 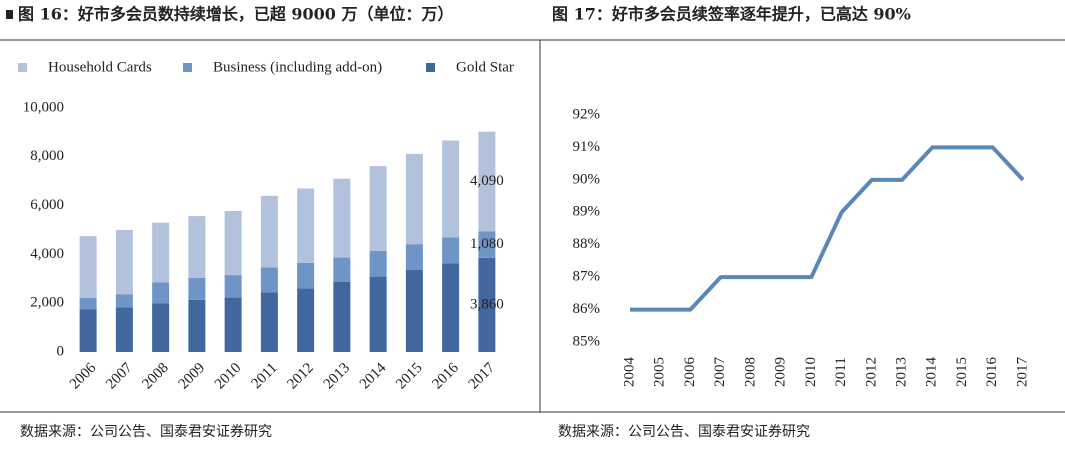 I want to click on legend-label: Gold Star, so click(x=485, y=67).